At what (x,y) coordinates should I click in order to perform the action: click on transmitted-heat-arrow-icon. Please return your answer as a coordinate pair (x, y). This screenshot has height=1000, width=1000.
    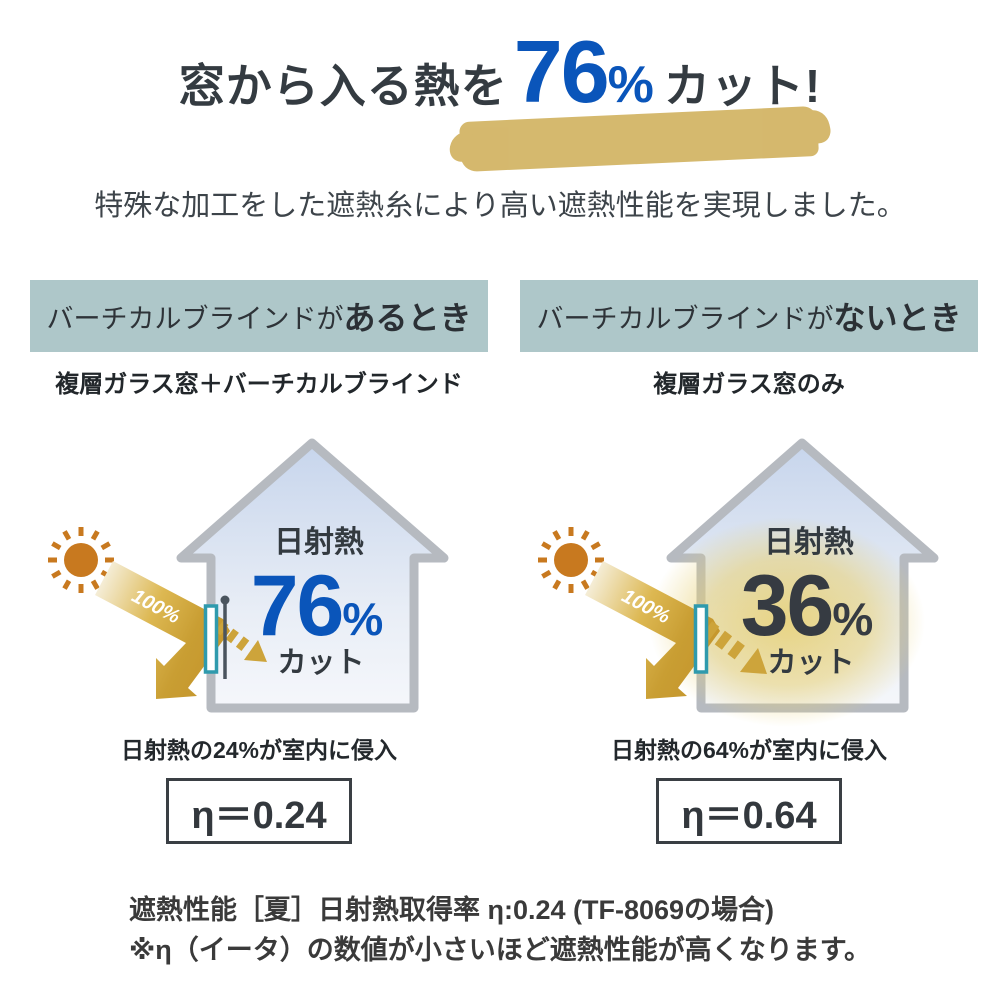
    Looking at the image, I should click on (725, 641).